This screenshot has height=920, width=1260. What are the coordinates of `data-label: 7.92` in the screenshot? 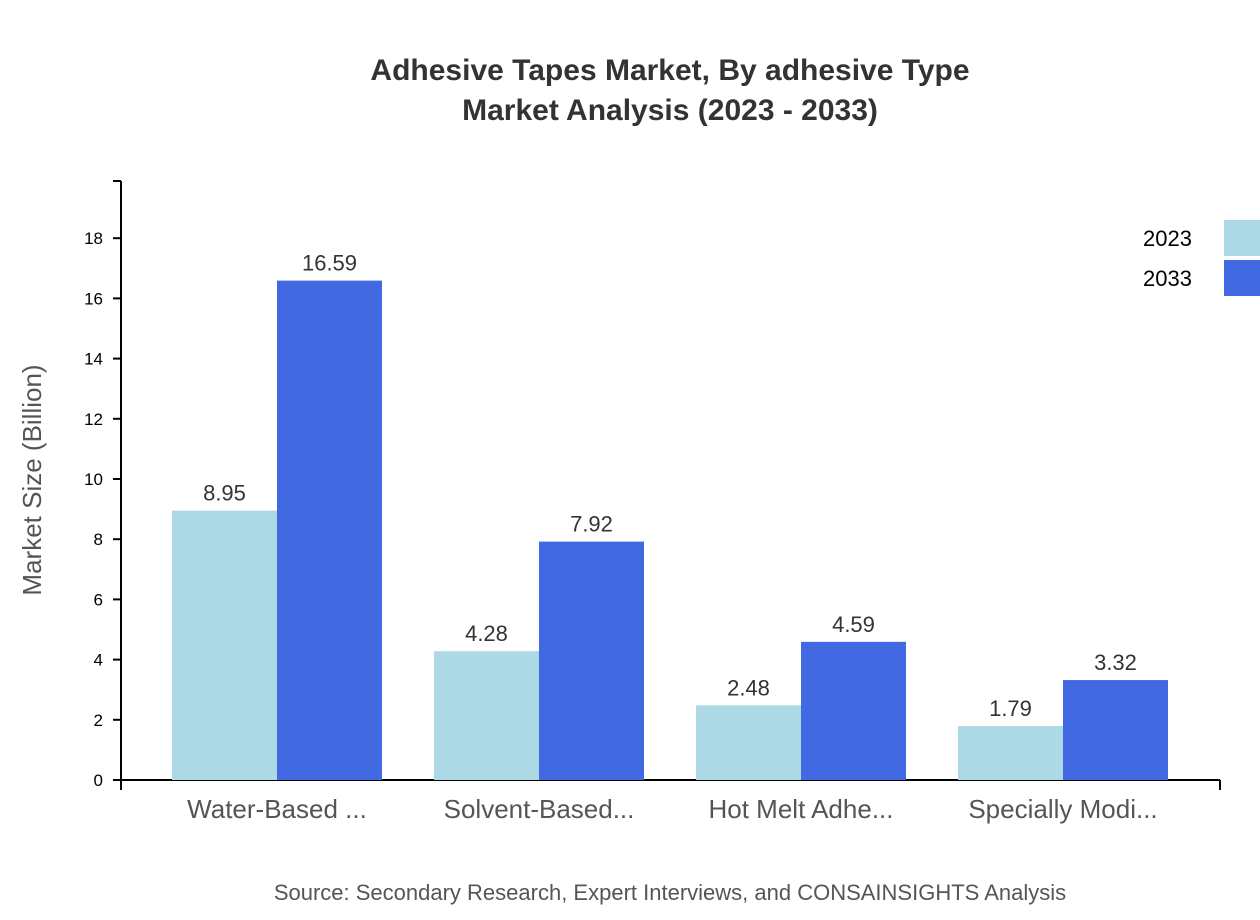 It's located at (591, 524).